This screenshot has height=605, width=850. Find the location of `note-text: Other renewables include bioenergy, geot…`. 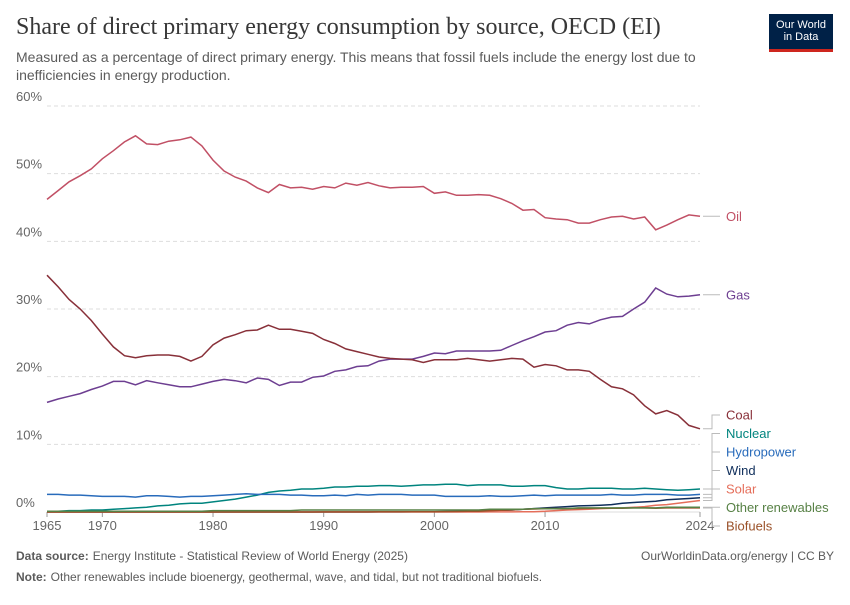

note-text: Other renewables include bioenergy, geot… is located at coordinates (296, 577).